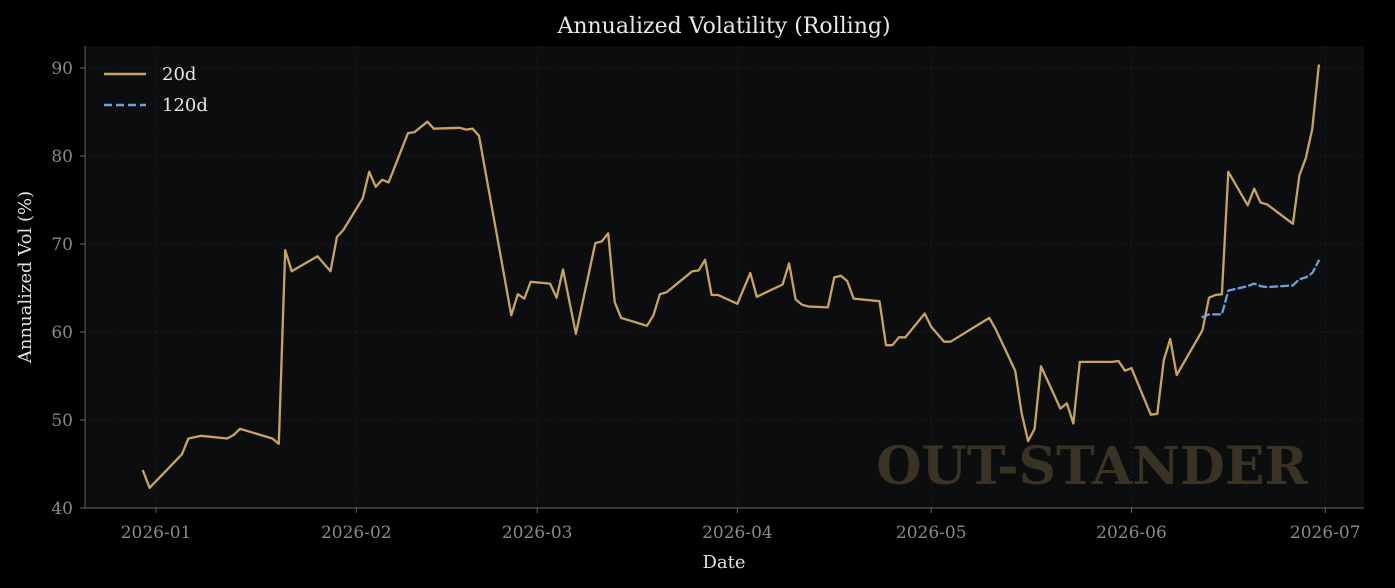  Describe the element at coordinates (68, 289) in the screenshot. I see `y-axis-ticks: 40 50 60 70 80 90` at that location.